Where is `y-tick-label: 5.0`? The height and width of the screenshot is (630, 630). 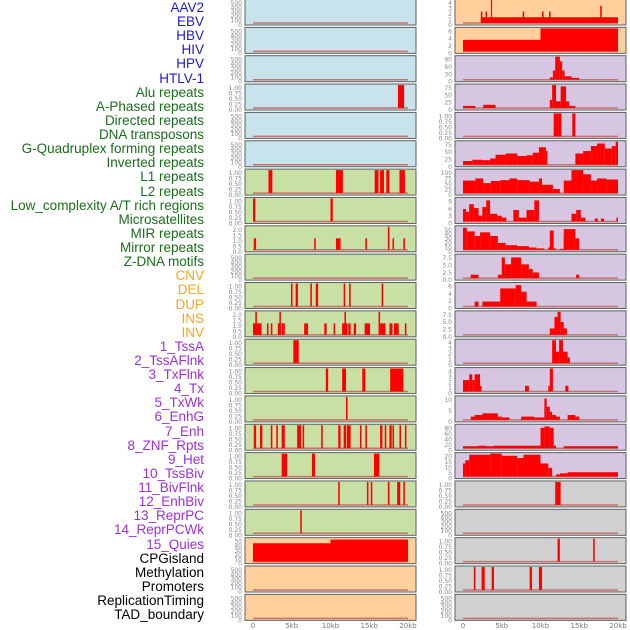
y-tick-label: 5.0 is located at coordinates (447, 322).